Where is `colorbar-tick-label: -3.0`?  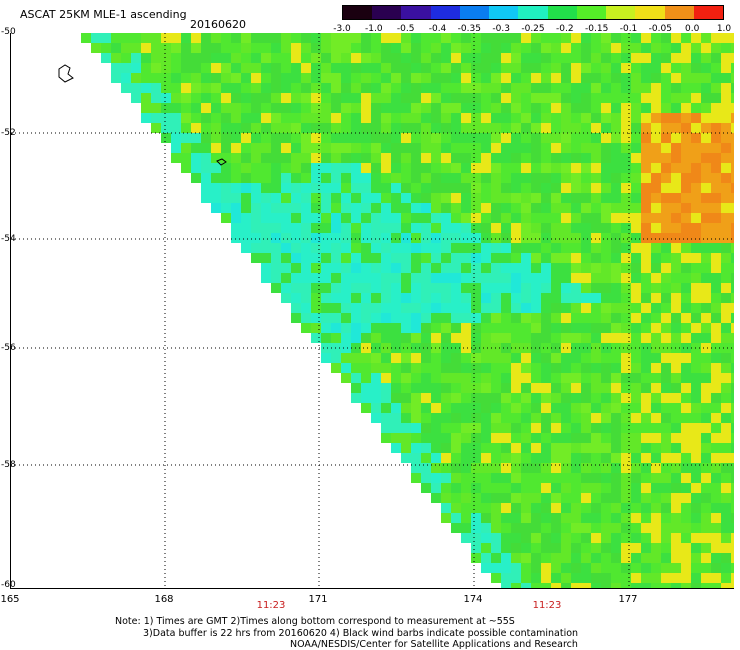
colorbar-tick-label: -3.0 is located at coordinates (342, 29).